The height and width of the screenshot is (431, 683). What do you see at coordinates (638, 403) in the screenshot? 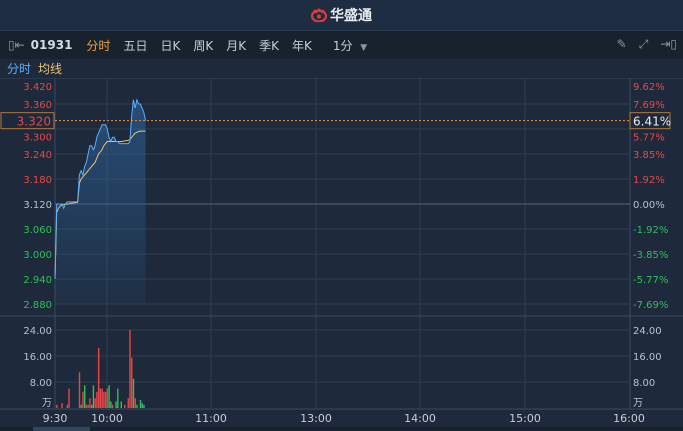
I see `volume-unit-right: 万` at bounding box center [638, 403].